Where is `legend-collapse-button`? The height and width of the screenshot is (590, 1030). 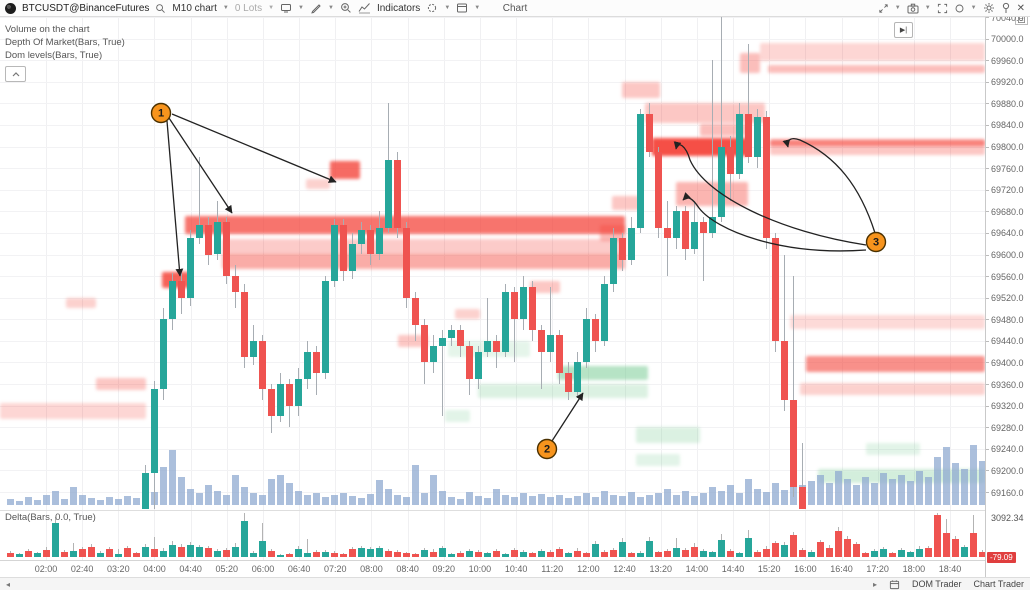
legend-collapse-button is located at coordinates (15, 74).